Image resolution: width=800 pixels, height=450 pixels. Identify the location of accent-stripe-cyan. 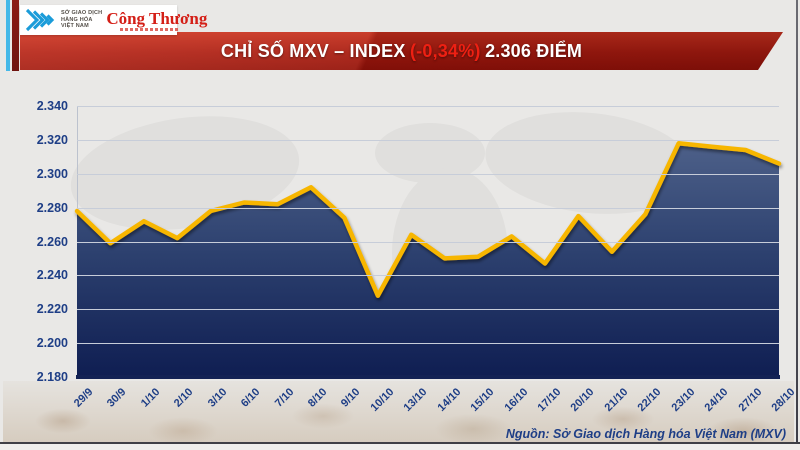
(8, 35).